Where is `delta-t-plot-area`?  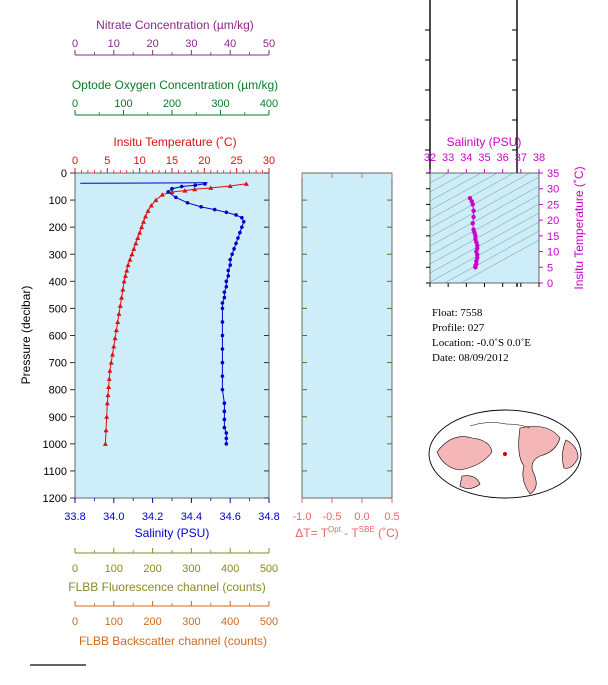 delta-t-plot-area is located at coordinates (347, 335).